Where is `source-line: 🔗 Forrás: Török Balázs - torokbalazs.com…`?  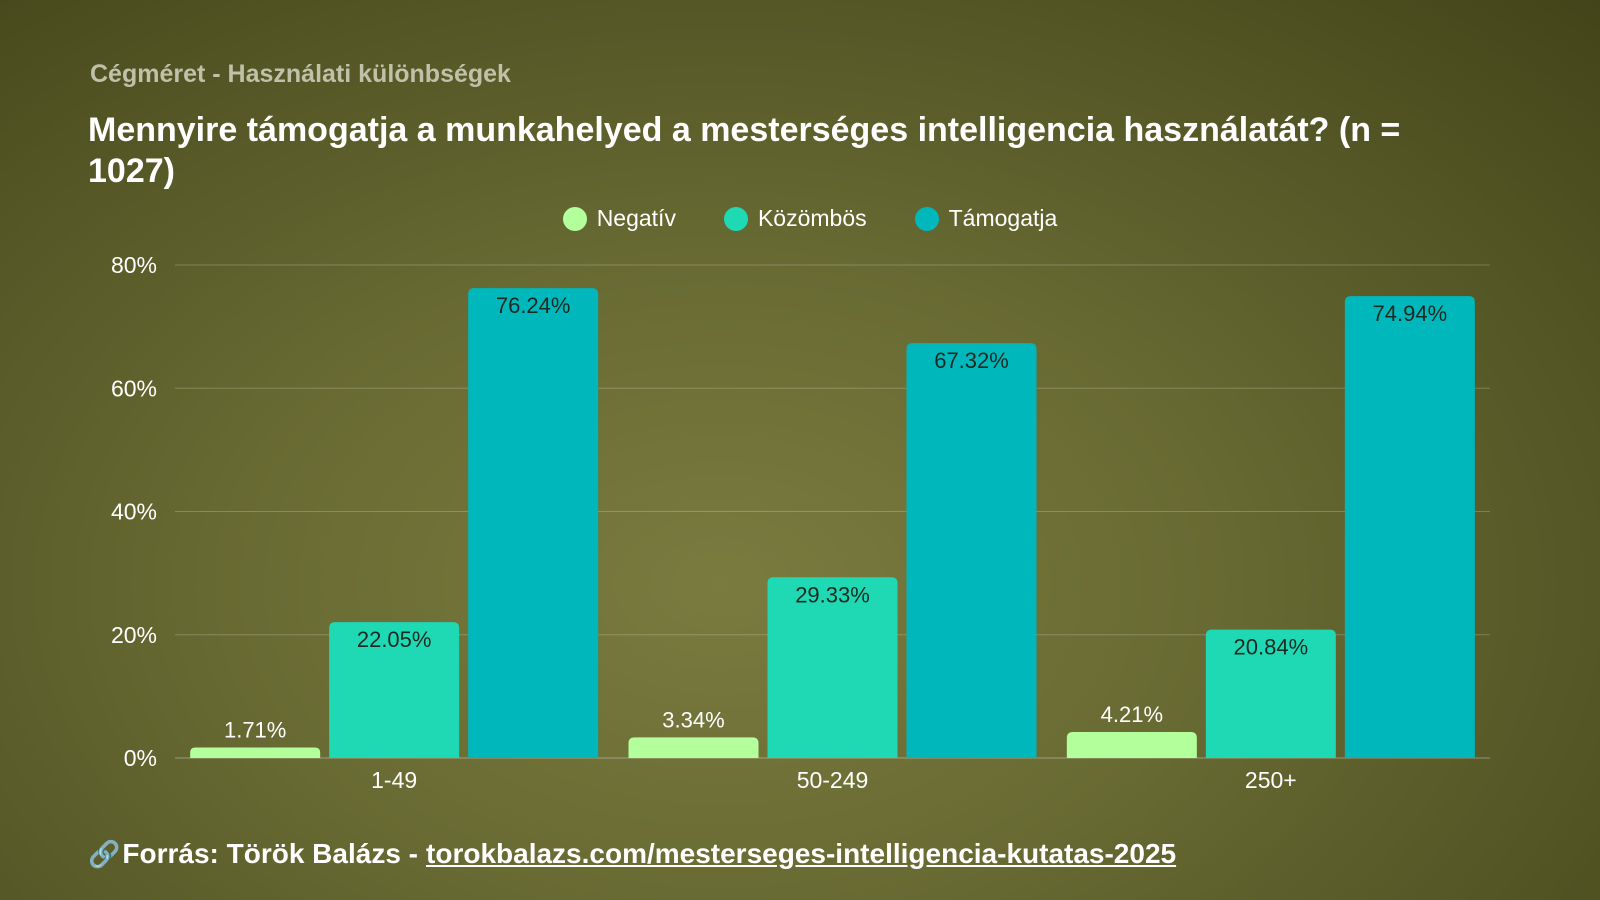
source-line: 🔗 Forrás: Török Balázs - torokbalazs.com… is located at coordinates (632, 854).